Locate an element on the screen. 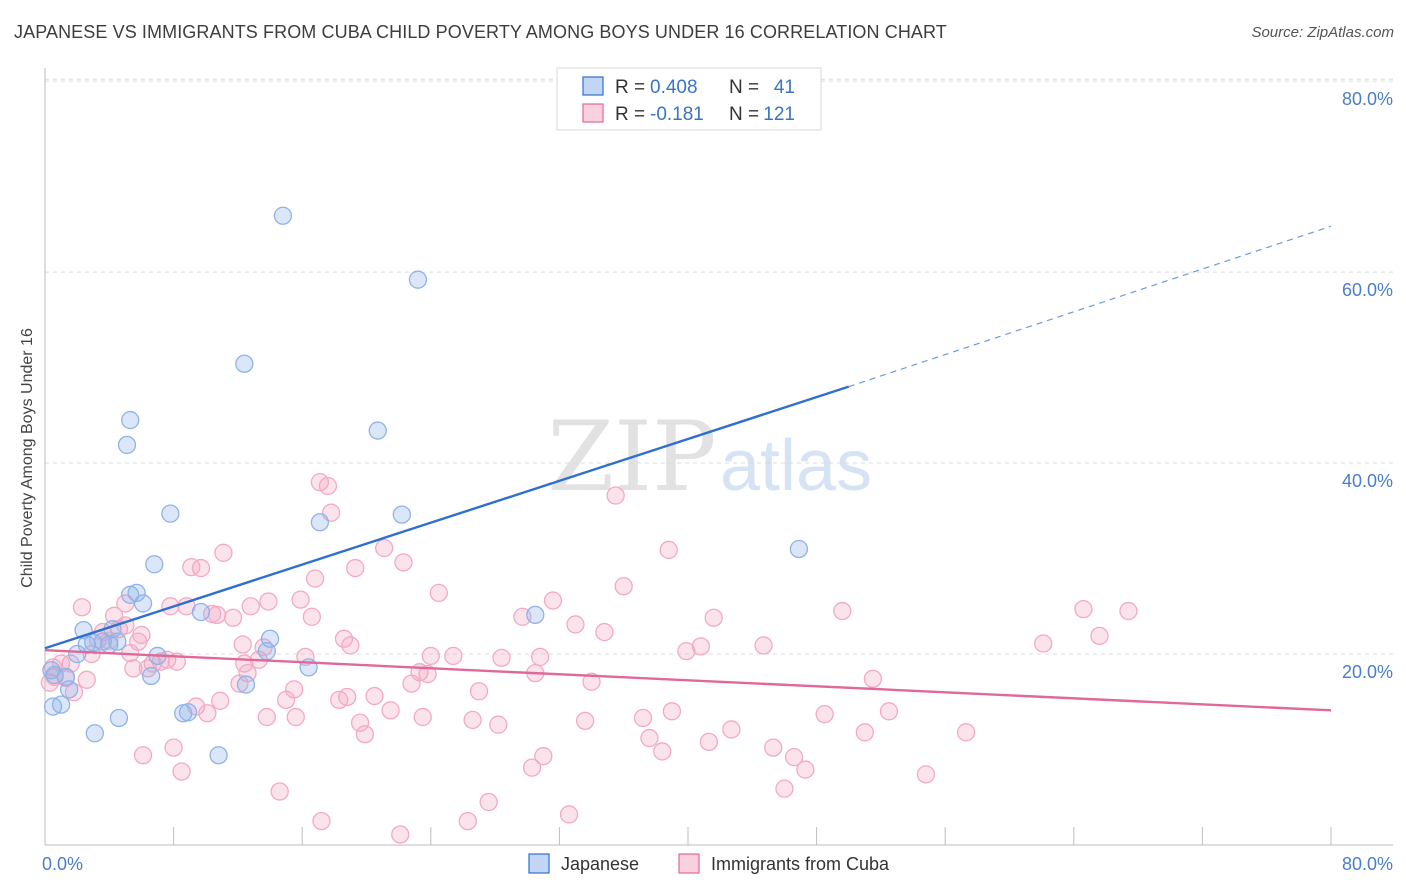  legend-n-cuba: 121 is located at coordinates (779, 114).